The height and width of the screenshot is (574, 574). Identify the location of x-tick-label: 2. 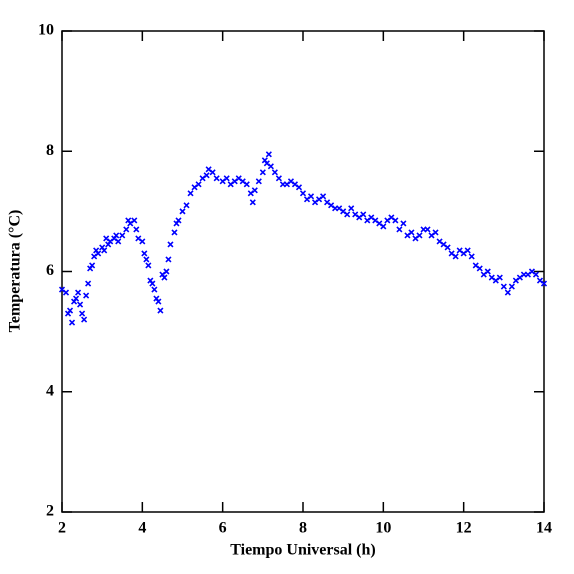
(62, 528).